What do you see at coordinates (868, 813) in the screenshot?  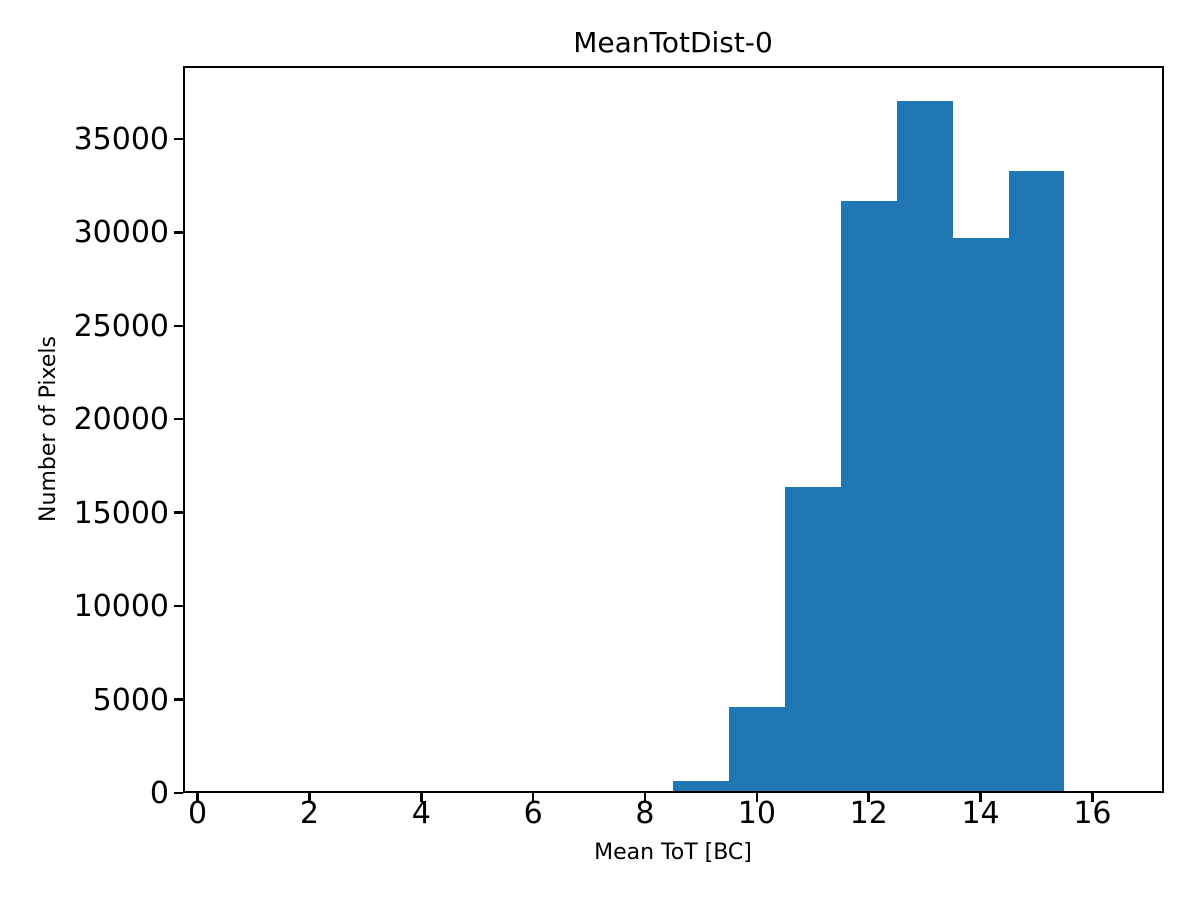 I see `x-tick-label: 12` at bounding box center [868, 813].